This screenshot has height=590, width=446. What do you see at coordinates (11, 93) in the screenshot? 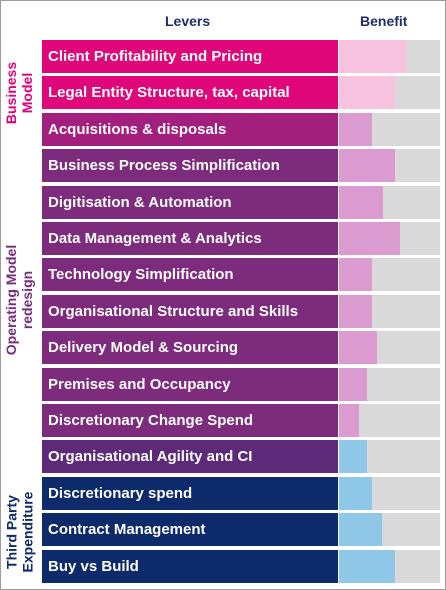
I see `group-label-line: Business` at bounding box center [11, 93].